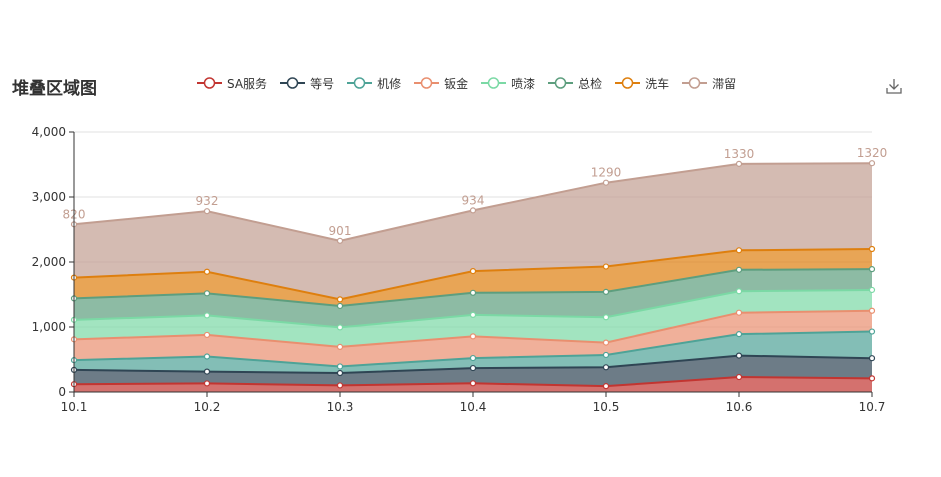 Image resolution: width=941 pixels, height=477 pixels. Describe the element at coordinates (247, 83) in the screenshot. I see `legend-label: SA服务` at that location.